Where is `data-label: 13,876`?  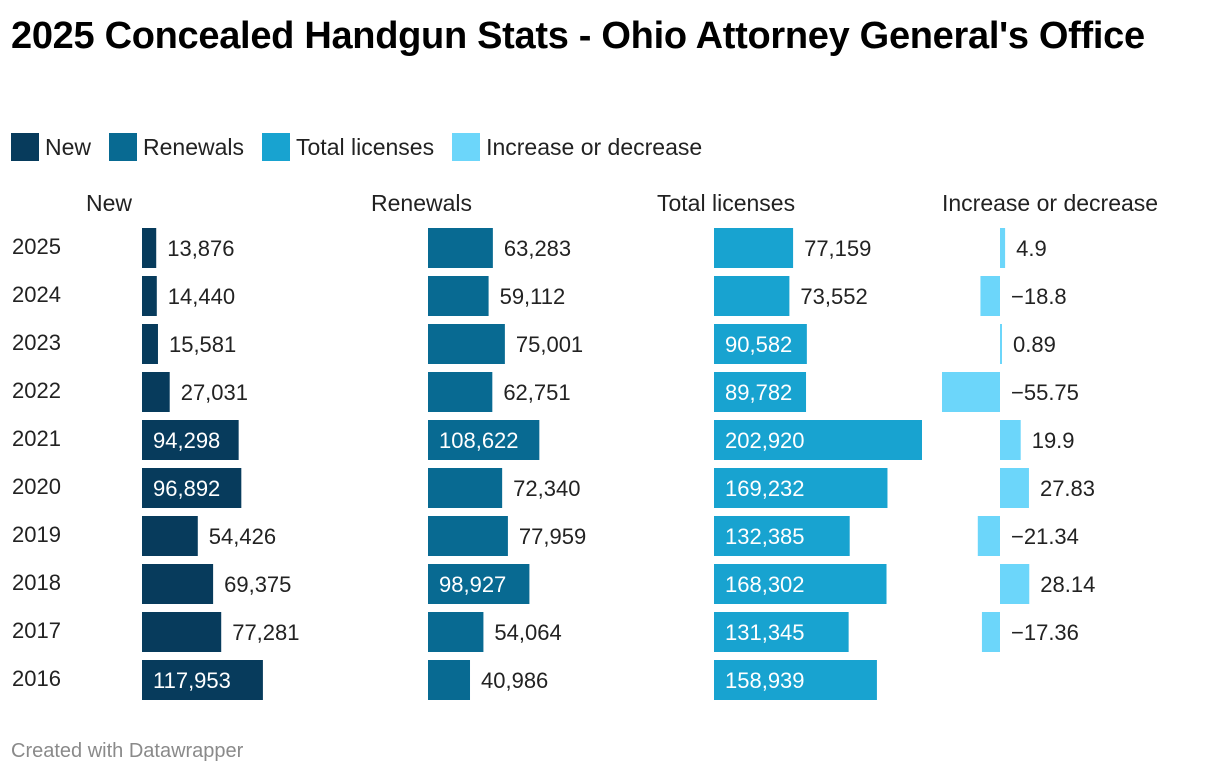
data-label: 13,876 is located at coordinates (200, 248).